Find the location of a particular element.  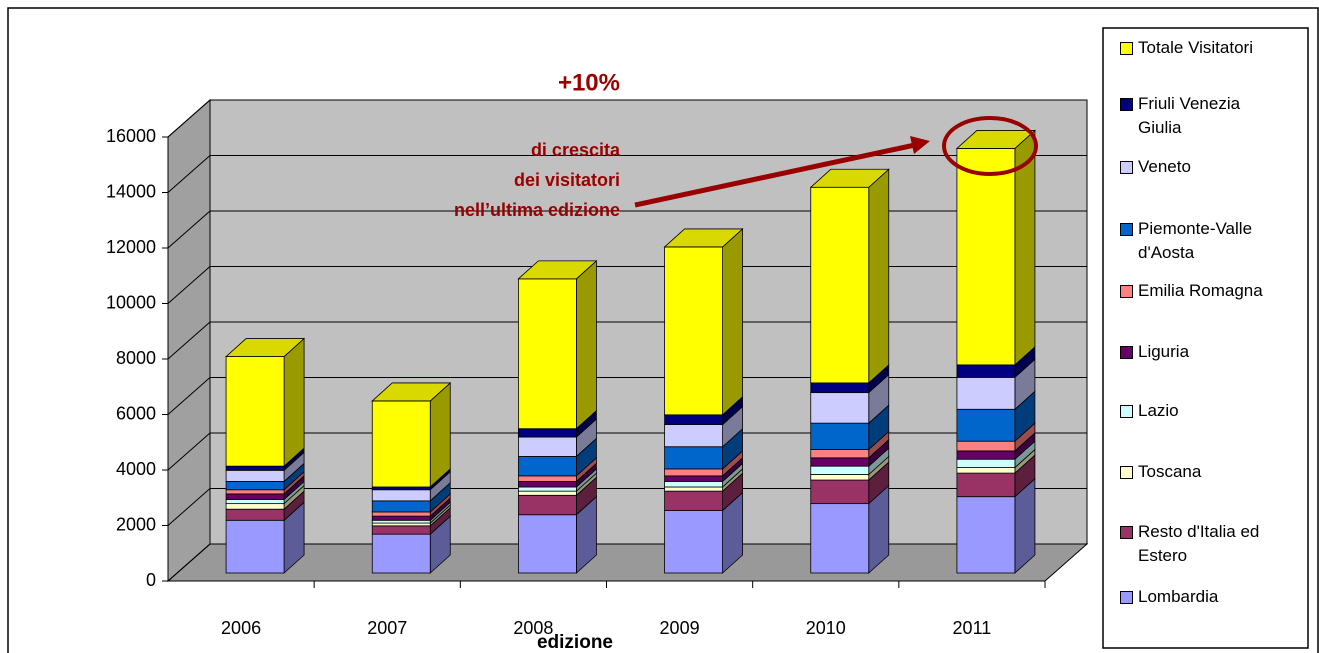

annotation-text: nell’ultima edizione is located at coordinates (537, 210).